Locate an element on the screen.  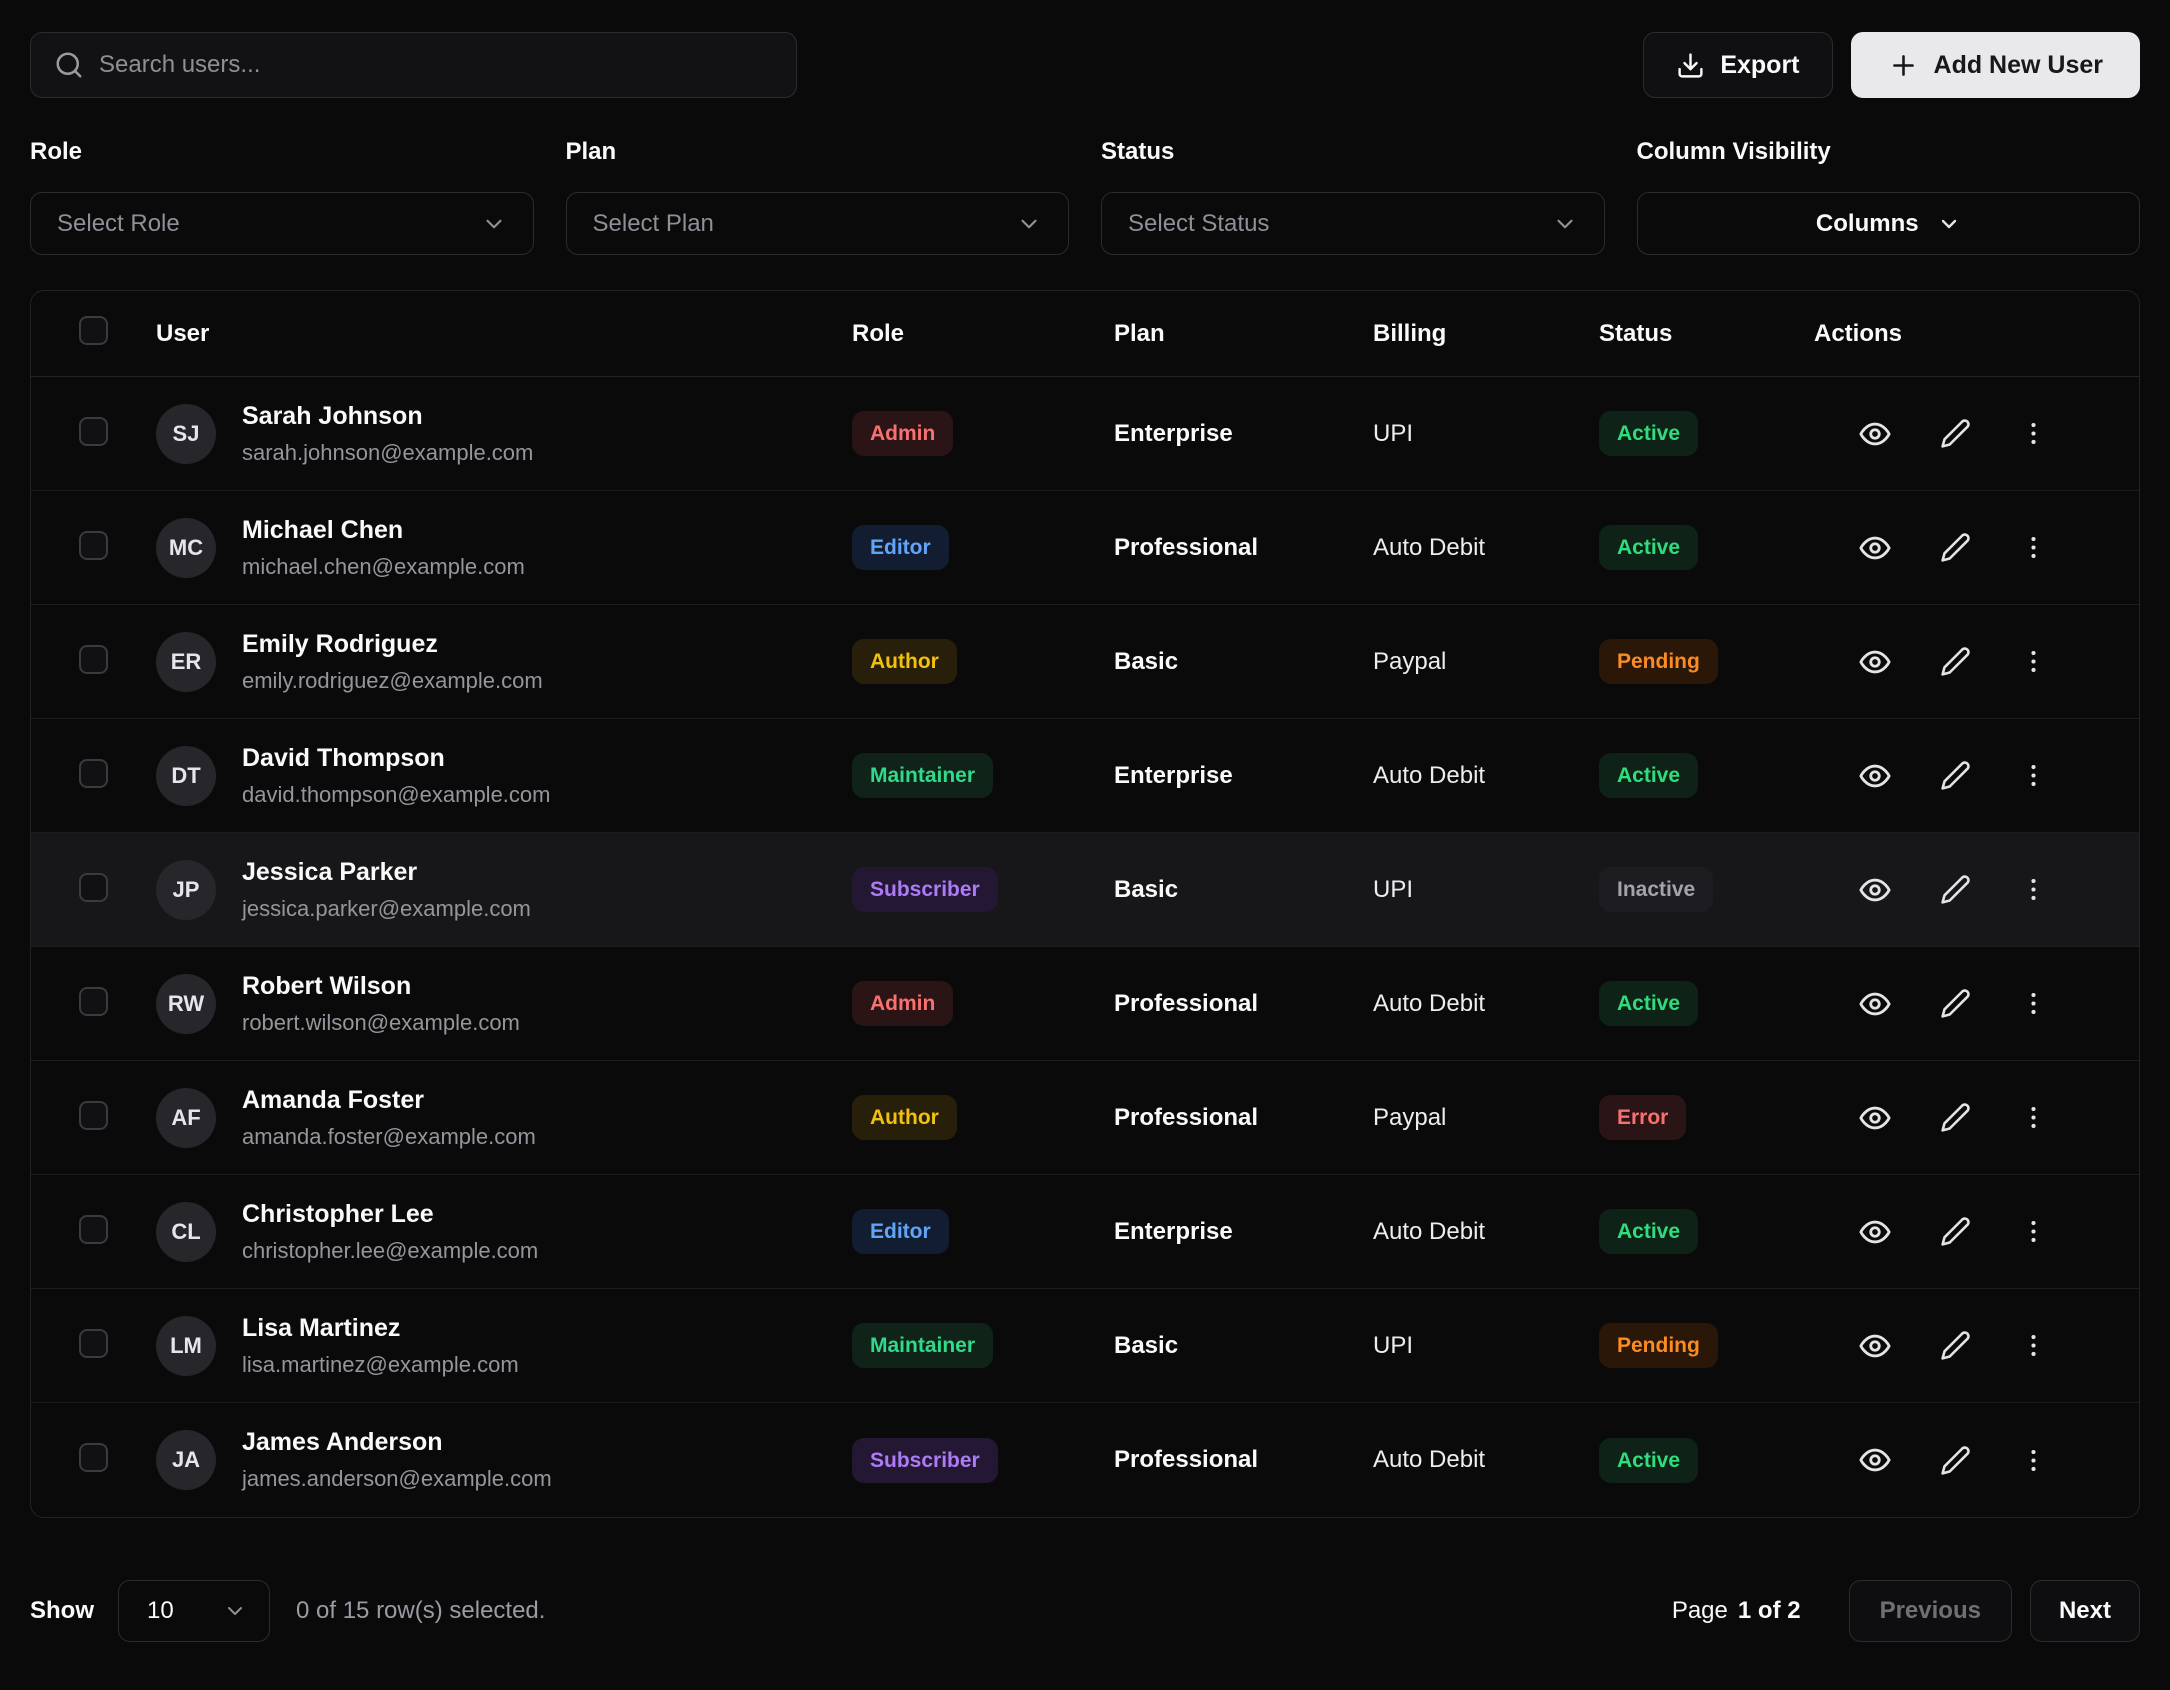
status-filter: Status Select Status is located at coordinates (1353, 196).